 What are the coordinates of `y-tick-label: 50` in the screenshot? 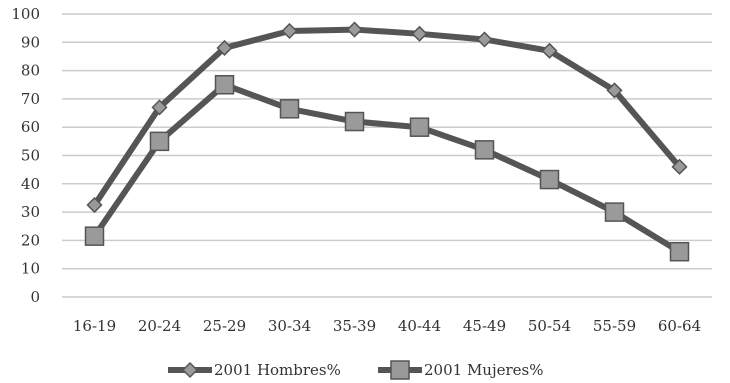 It's located at (30, 156).